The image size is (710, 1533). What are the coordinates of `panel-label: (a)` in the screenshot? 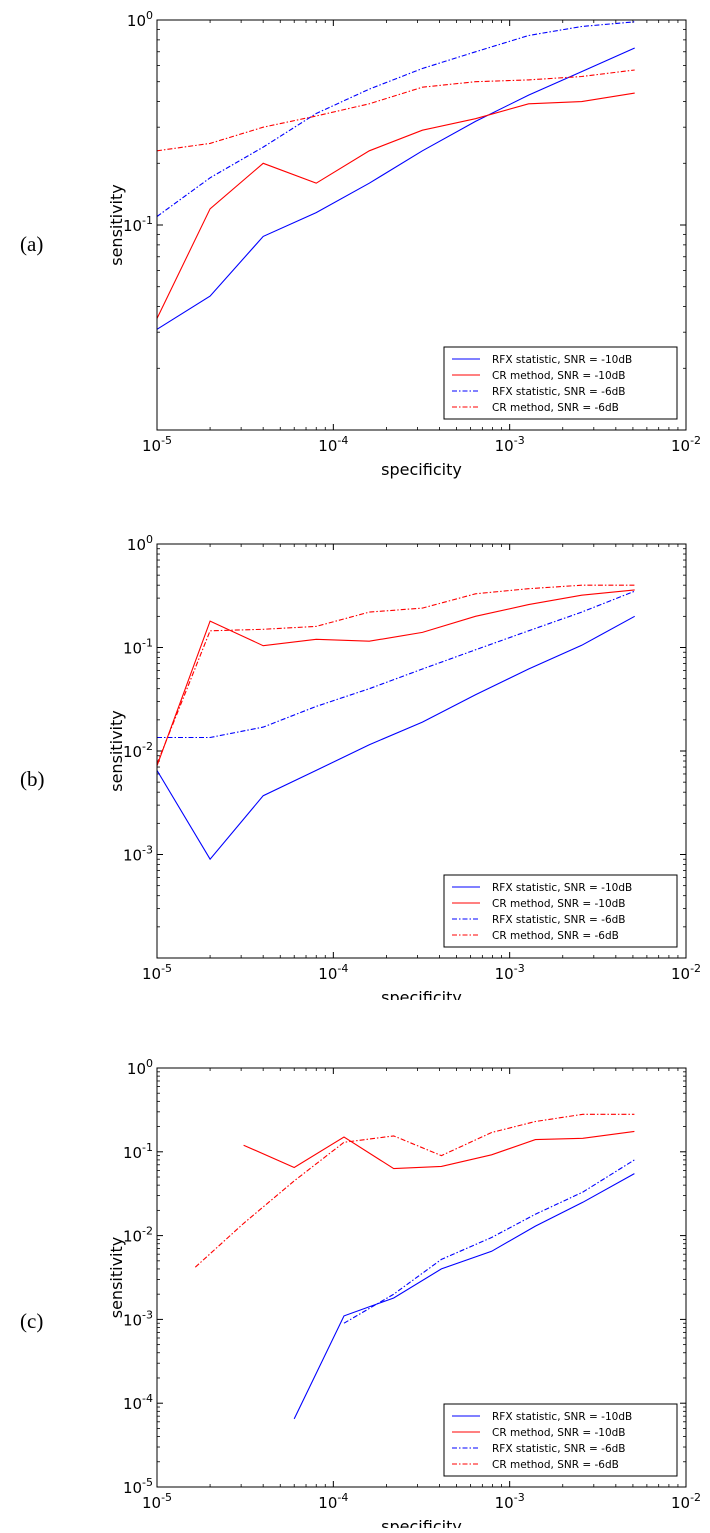 It's located at (32, 244).